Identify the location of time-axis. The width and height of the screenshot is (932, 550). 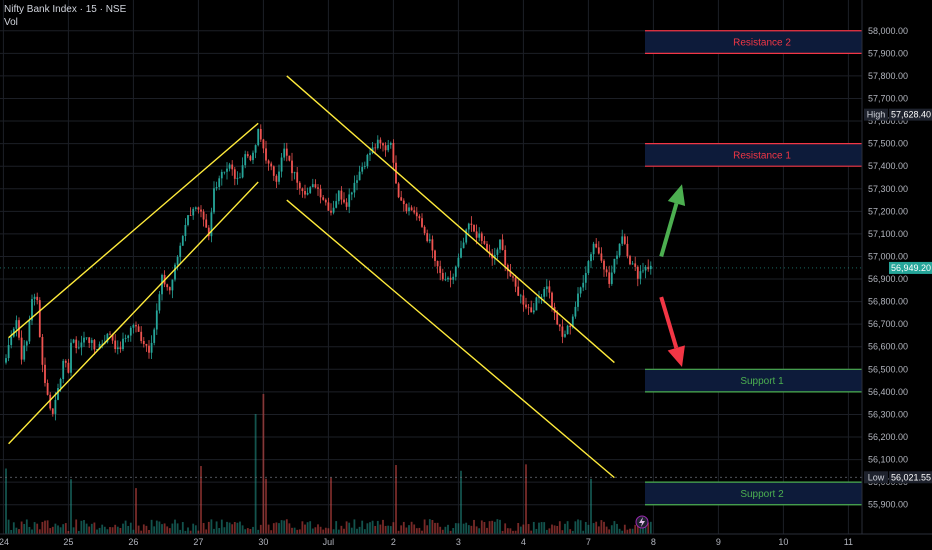
(466, 542).